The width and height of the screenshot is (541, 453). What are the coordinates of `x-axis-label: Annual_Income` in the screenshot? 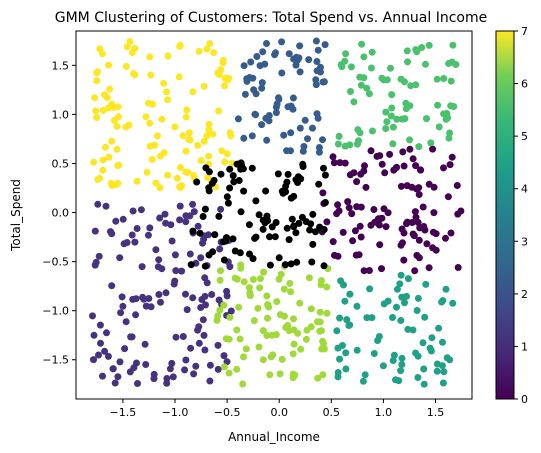 It's located at (274, 437).